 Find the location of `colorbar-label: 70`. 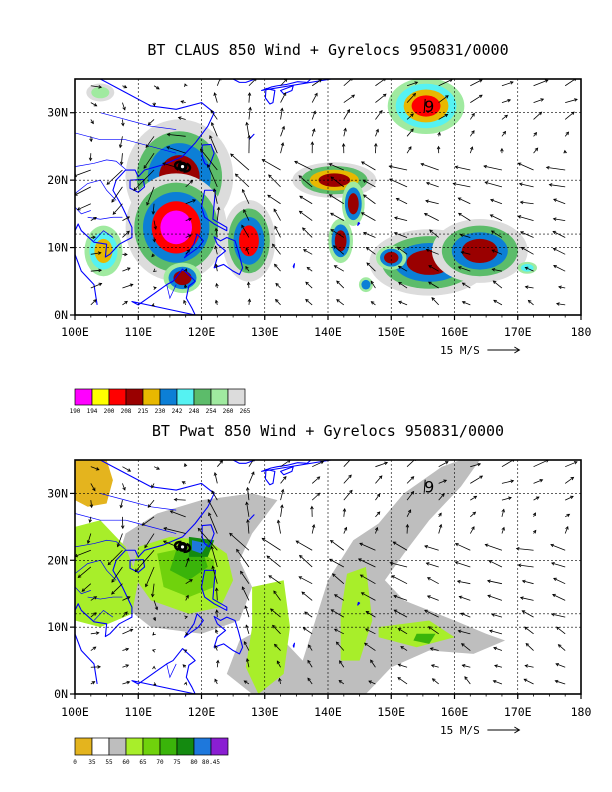

colorbar-label: 70 is located at coordinates (160, 762).